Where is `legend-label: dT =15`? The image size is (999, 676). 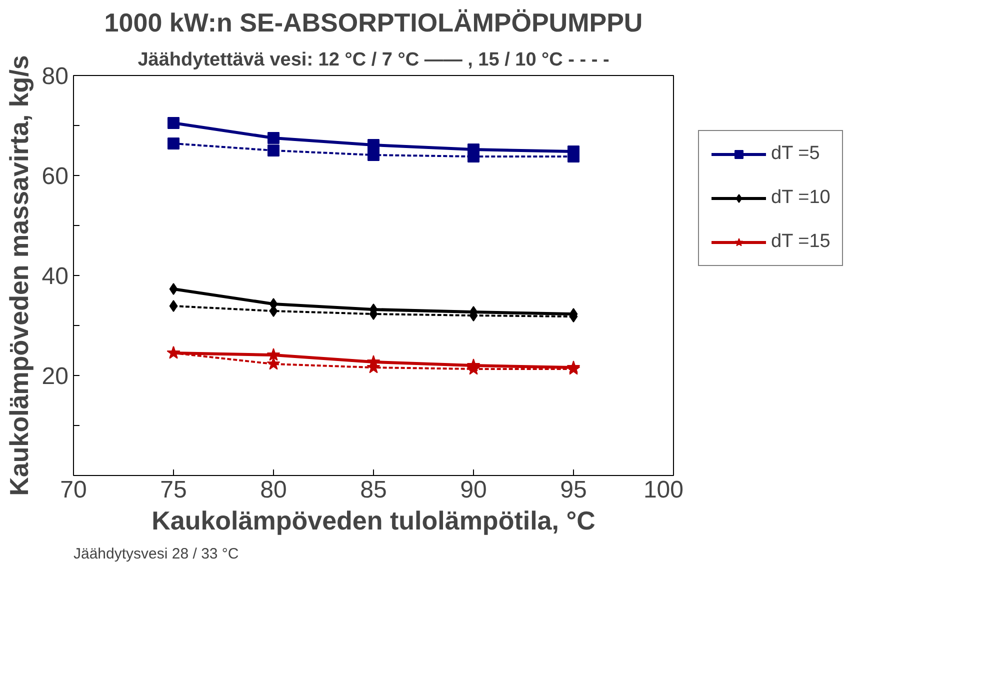 legend-label: dT =15 is located at coordinates (800, 242).